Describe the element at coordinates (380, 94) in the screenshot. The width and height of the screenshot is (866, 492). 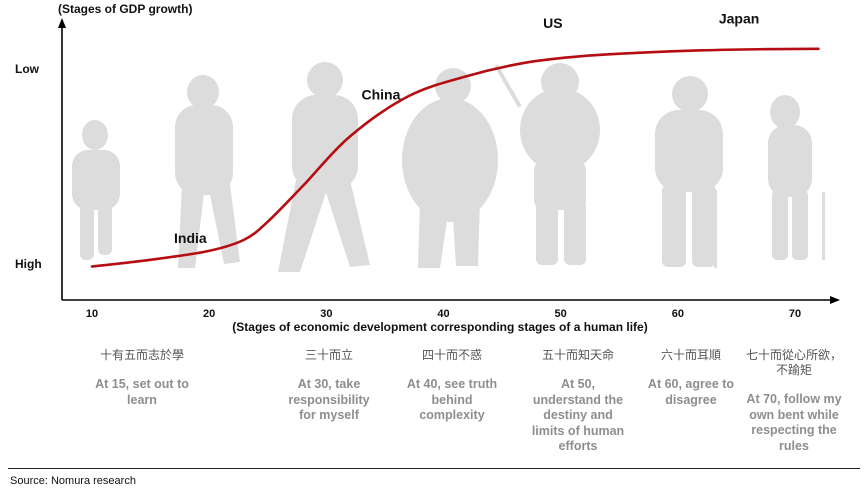
I see `country-label-china: China` at that location.